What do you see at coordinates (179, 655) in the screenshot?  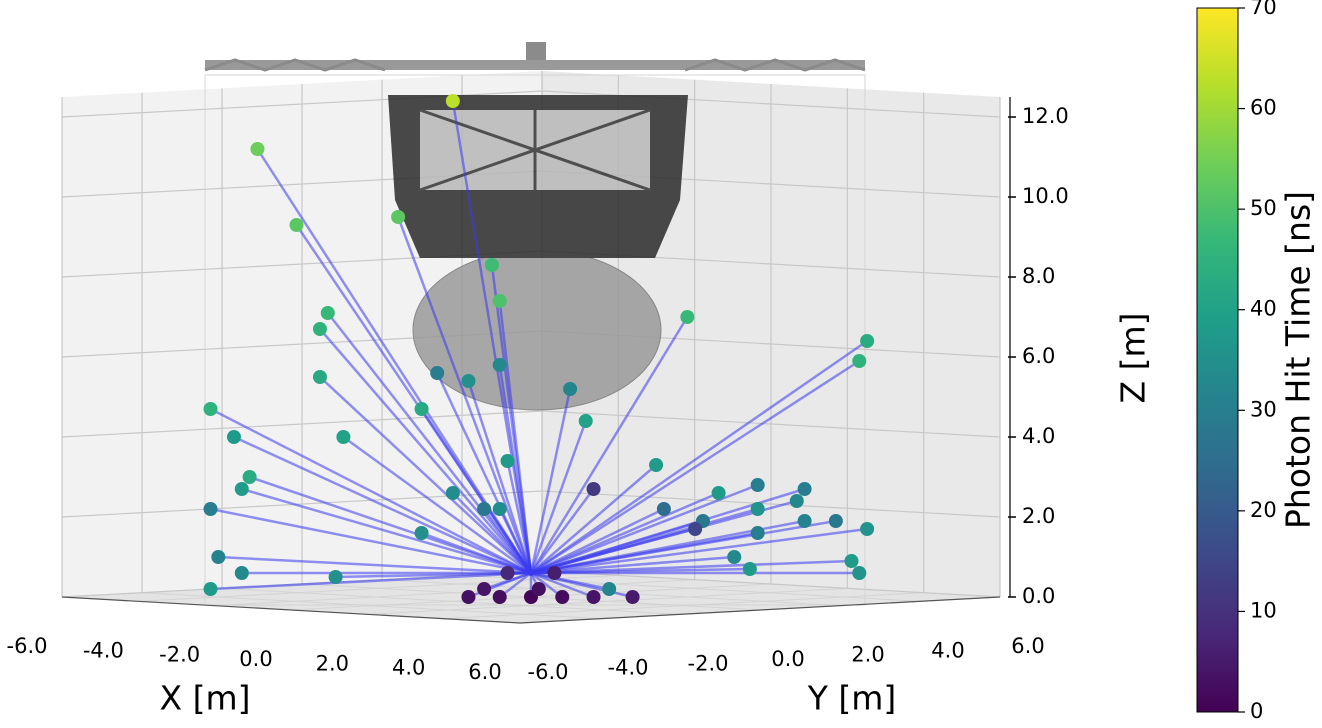 I see `x-tick-label: -2.0` at bounding box center [179, 655].